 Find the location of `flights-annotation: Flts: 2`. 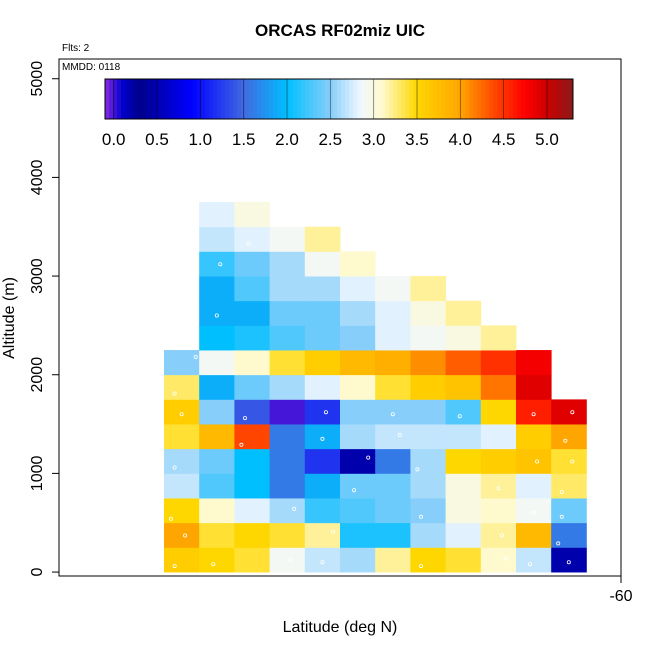

flights-annotation: Flts: 2 is located at coordinates (76, 48).